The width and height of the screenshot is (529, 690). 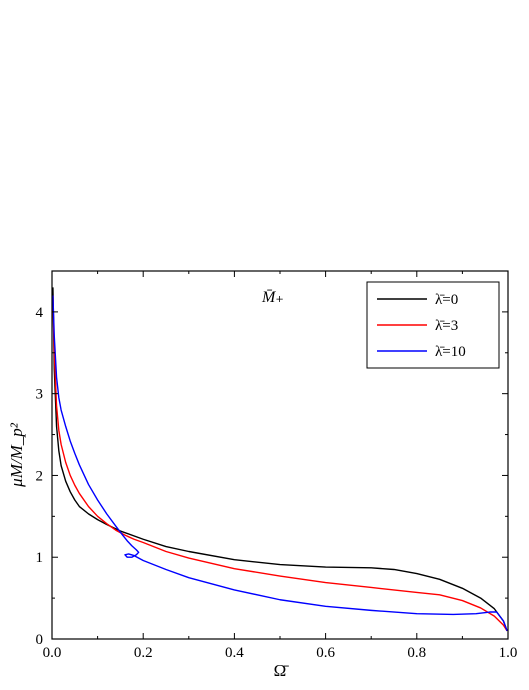 I want to click on y-tick-label: 0, so click(x=40, y=640).